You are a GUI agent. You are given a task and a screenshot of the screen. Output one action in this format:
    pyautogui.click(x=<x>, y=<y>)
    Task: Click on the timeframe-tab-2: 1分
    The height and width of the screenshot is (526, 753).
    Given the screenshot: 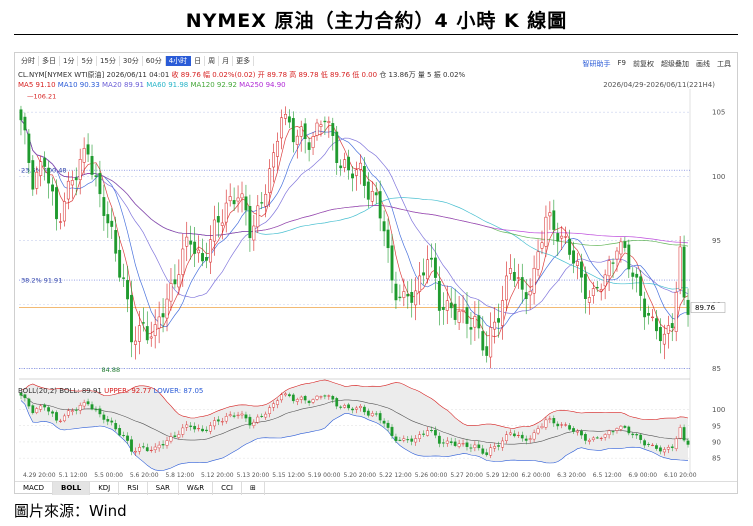 What is the action you would take?
    pyautogui.click(x=69, y=61)
    